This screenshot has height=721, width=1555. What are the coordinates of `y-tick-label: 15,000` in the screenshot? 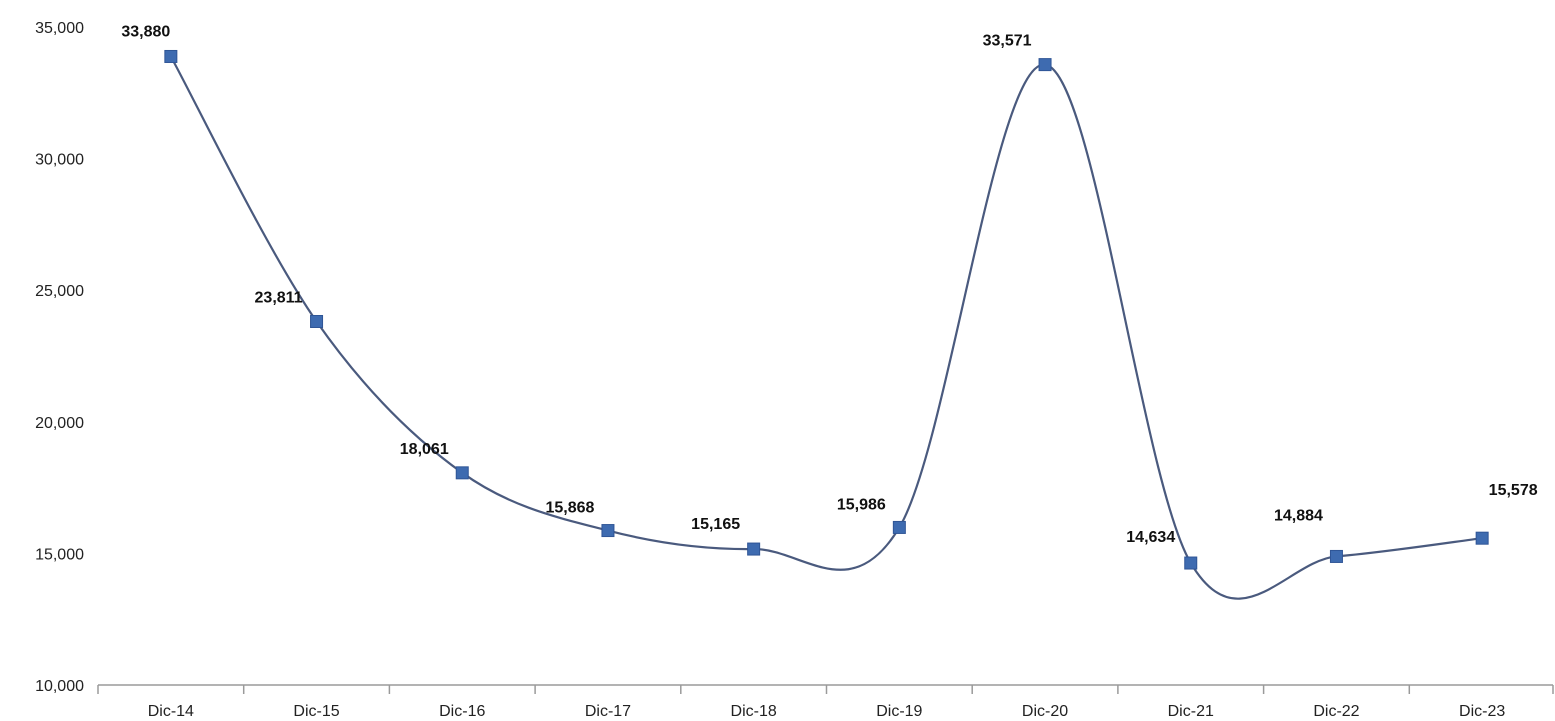 It's located at (59, 554).